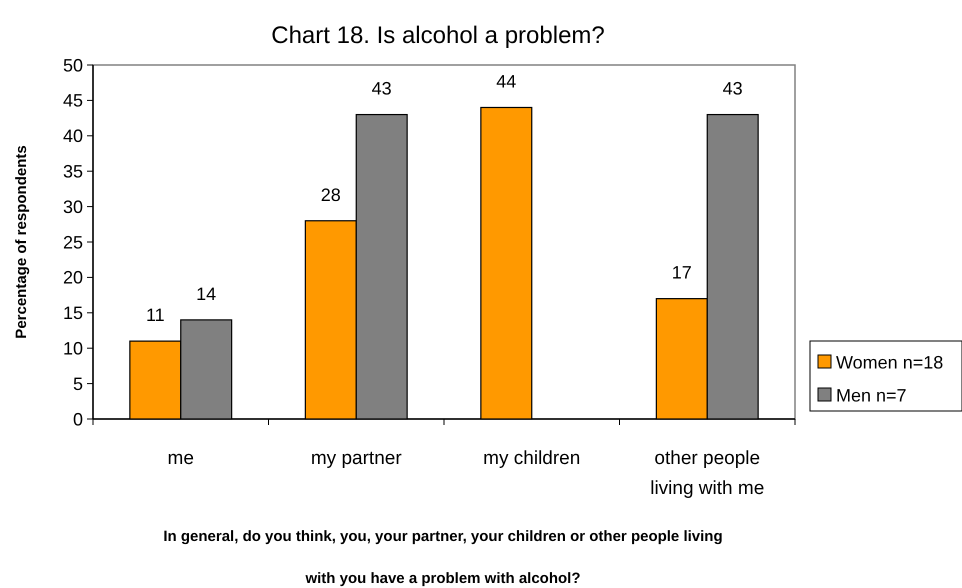  Describe the element at coordinates (181, 458) in the screenshot. I see `x-tick-label: me` at that location.